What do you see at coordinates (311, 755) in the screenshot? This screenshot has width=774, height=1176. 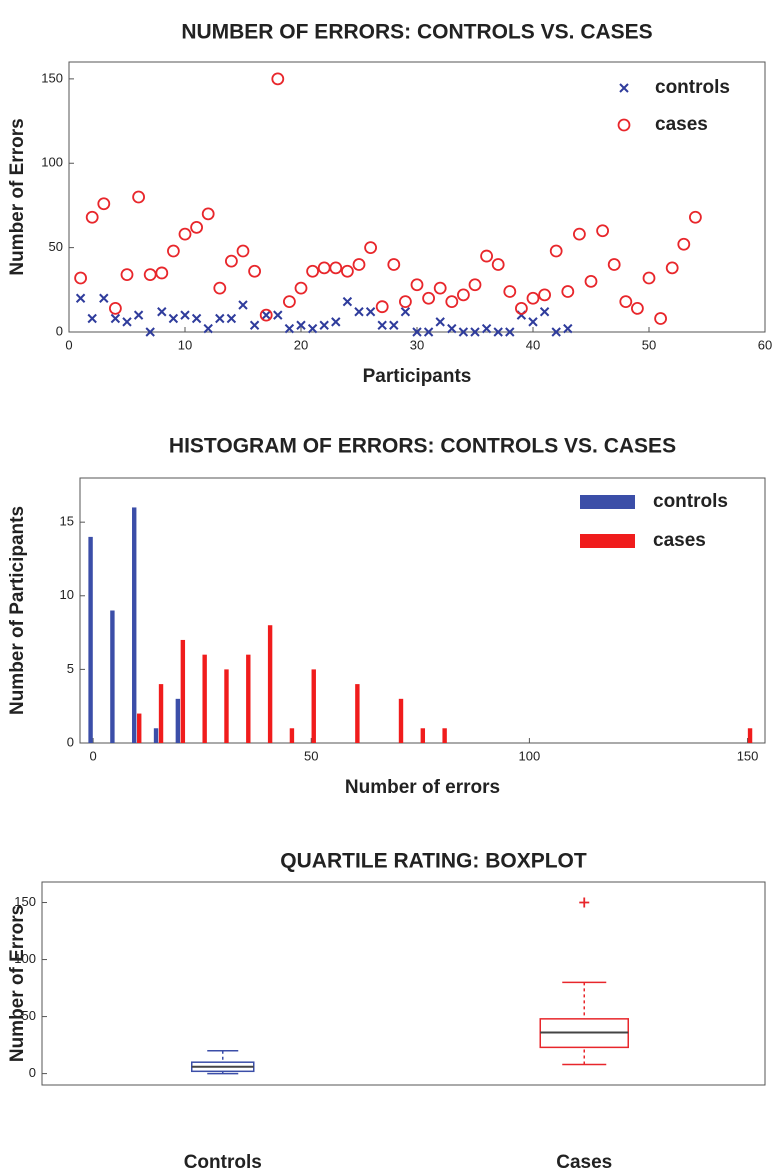 I see `x-tick-label: 50` at bounding box center [311, 755].